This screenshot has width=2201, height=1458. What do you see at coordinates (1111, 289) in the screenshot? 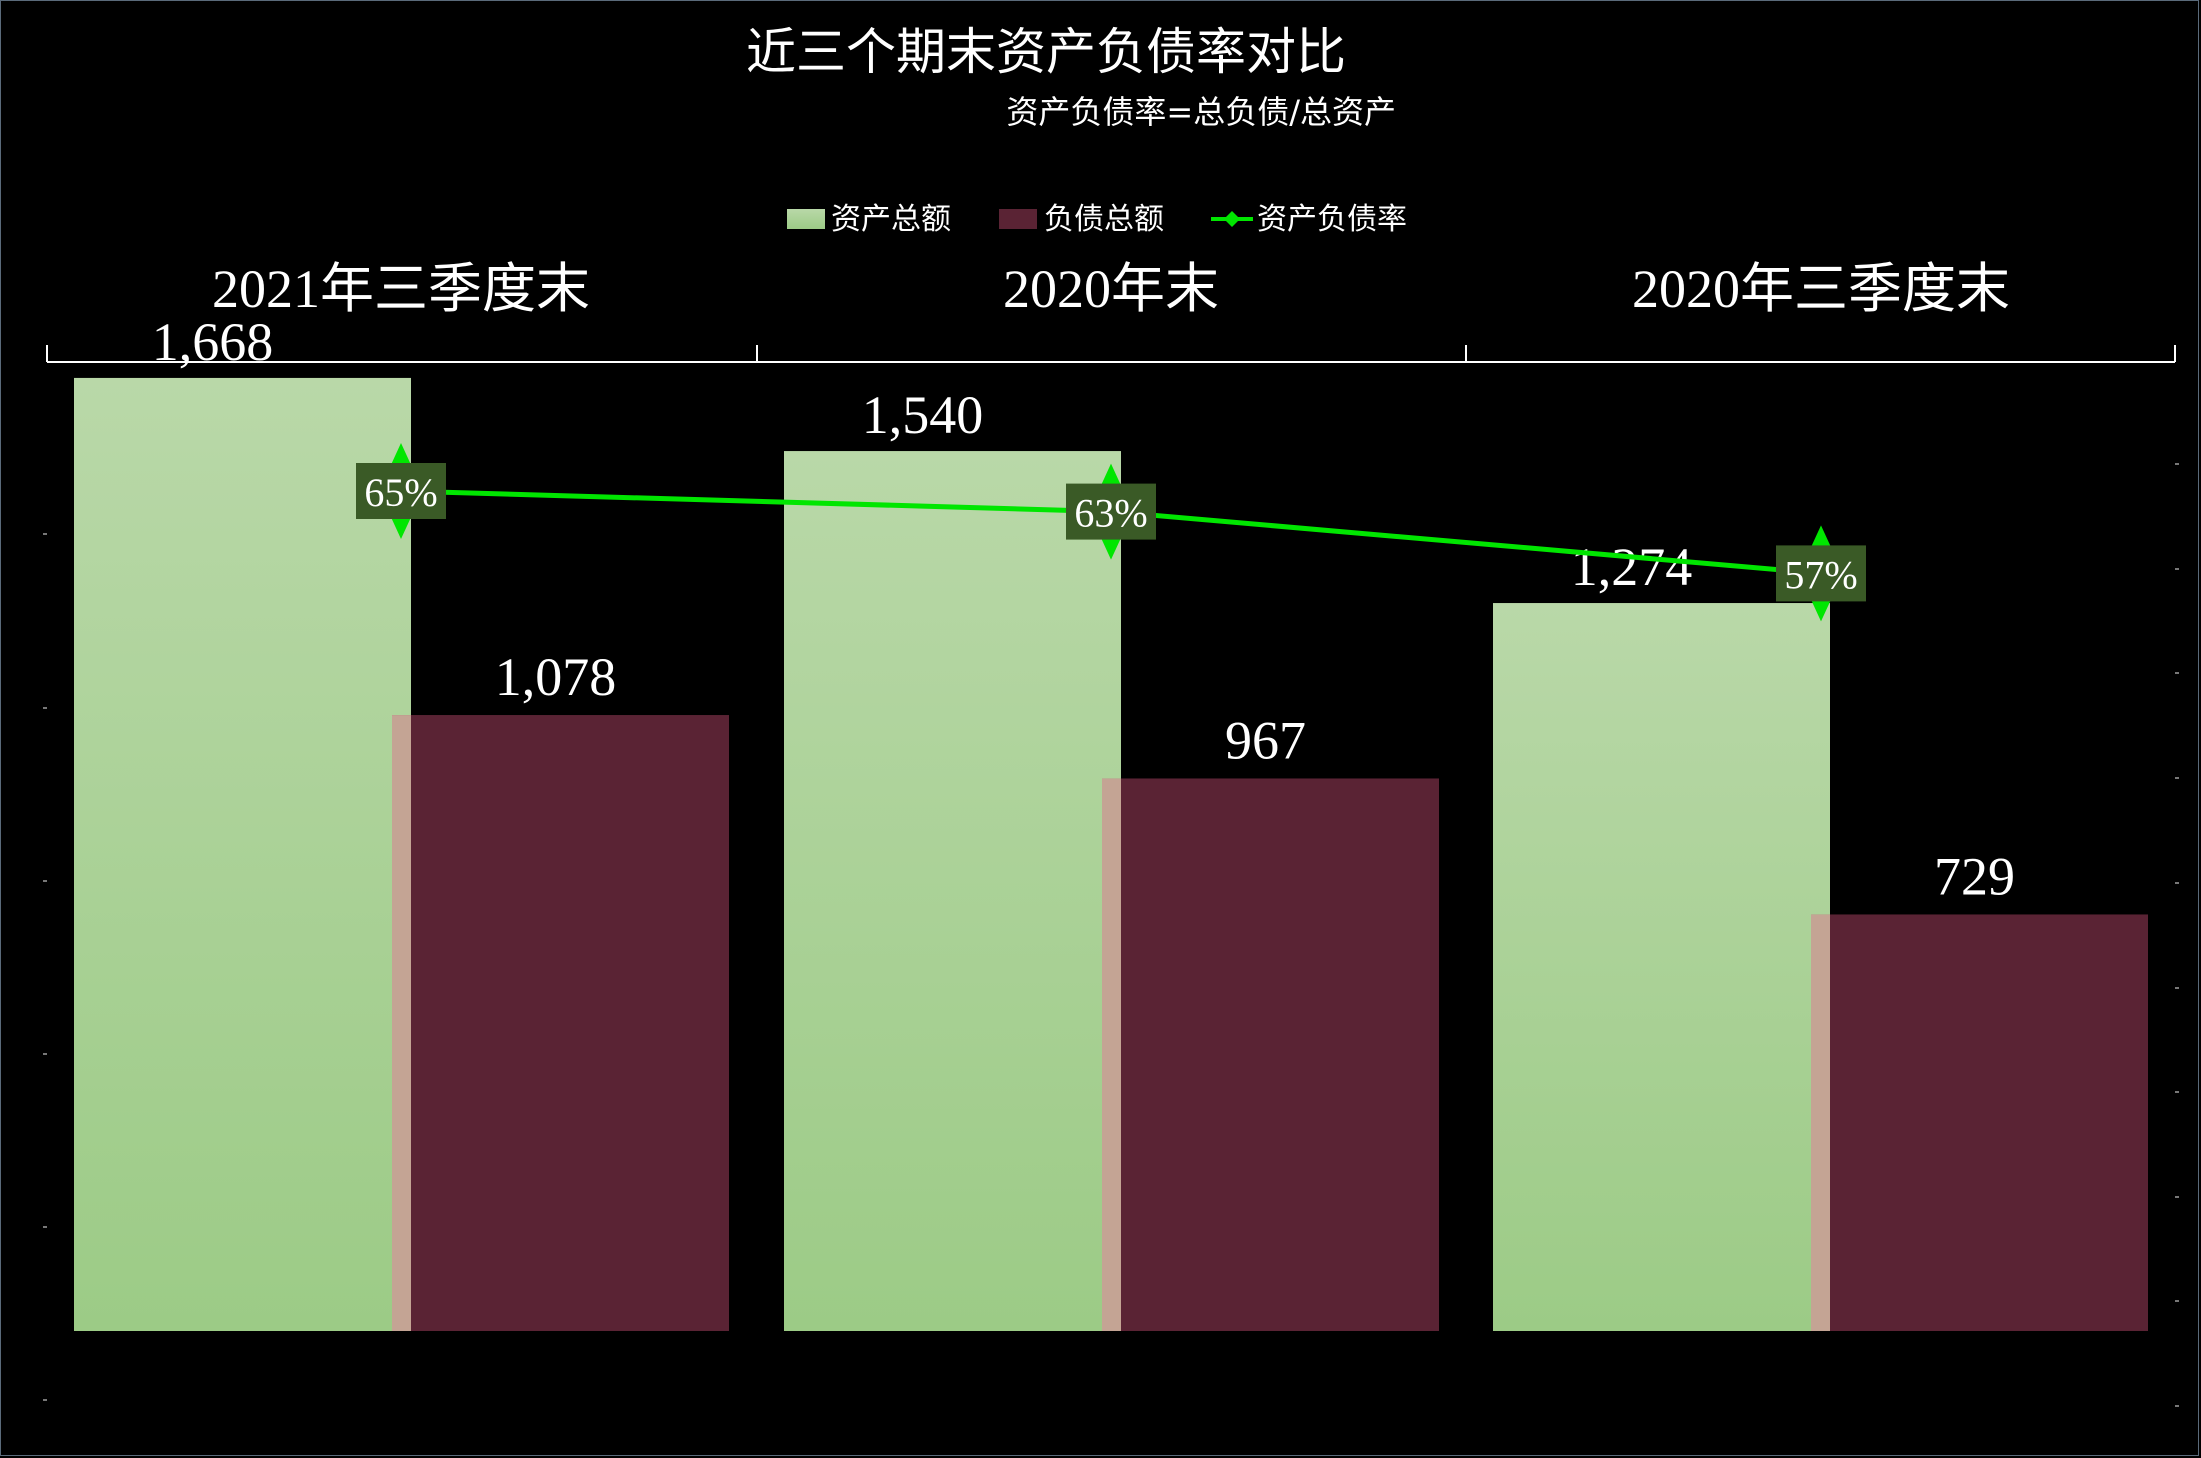
I see `category-label: 2020年末` at bounding box center [1111, 289].